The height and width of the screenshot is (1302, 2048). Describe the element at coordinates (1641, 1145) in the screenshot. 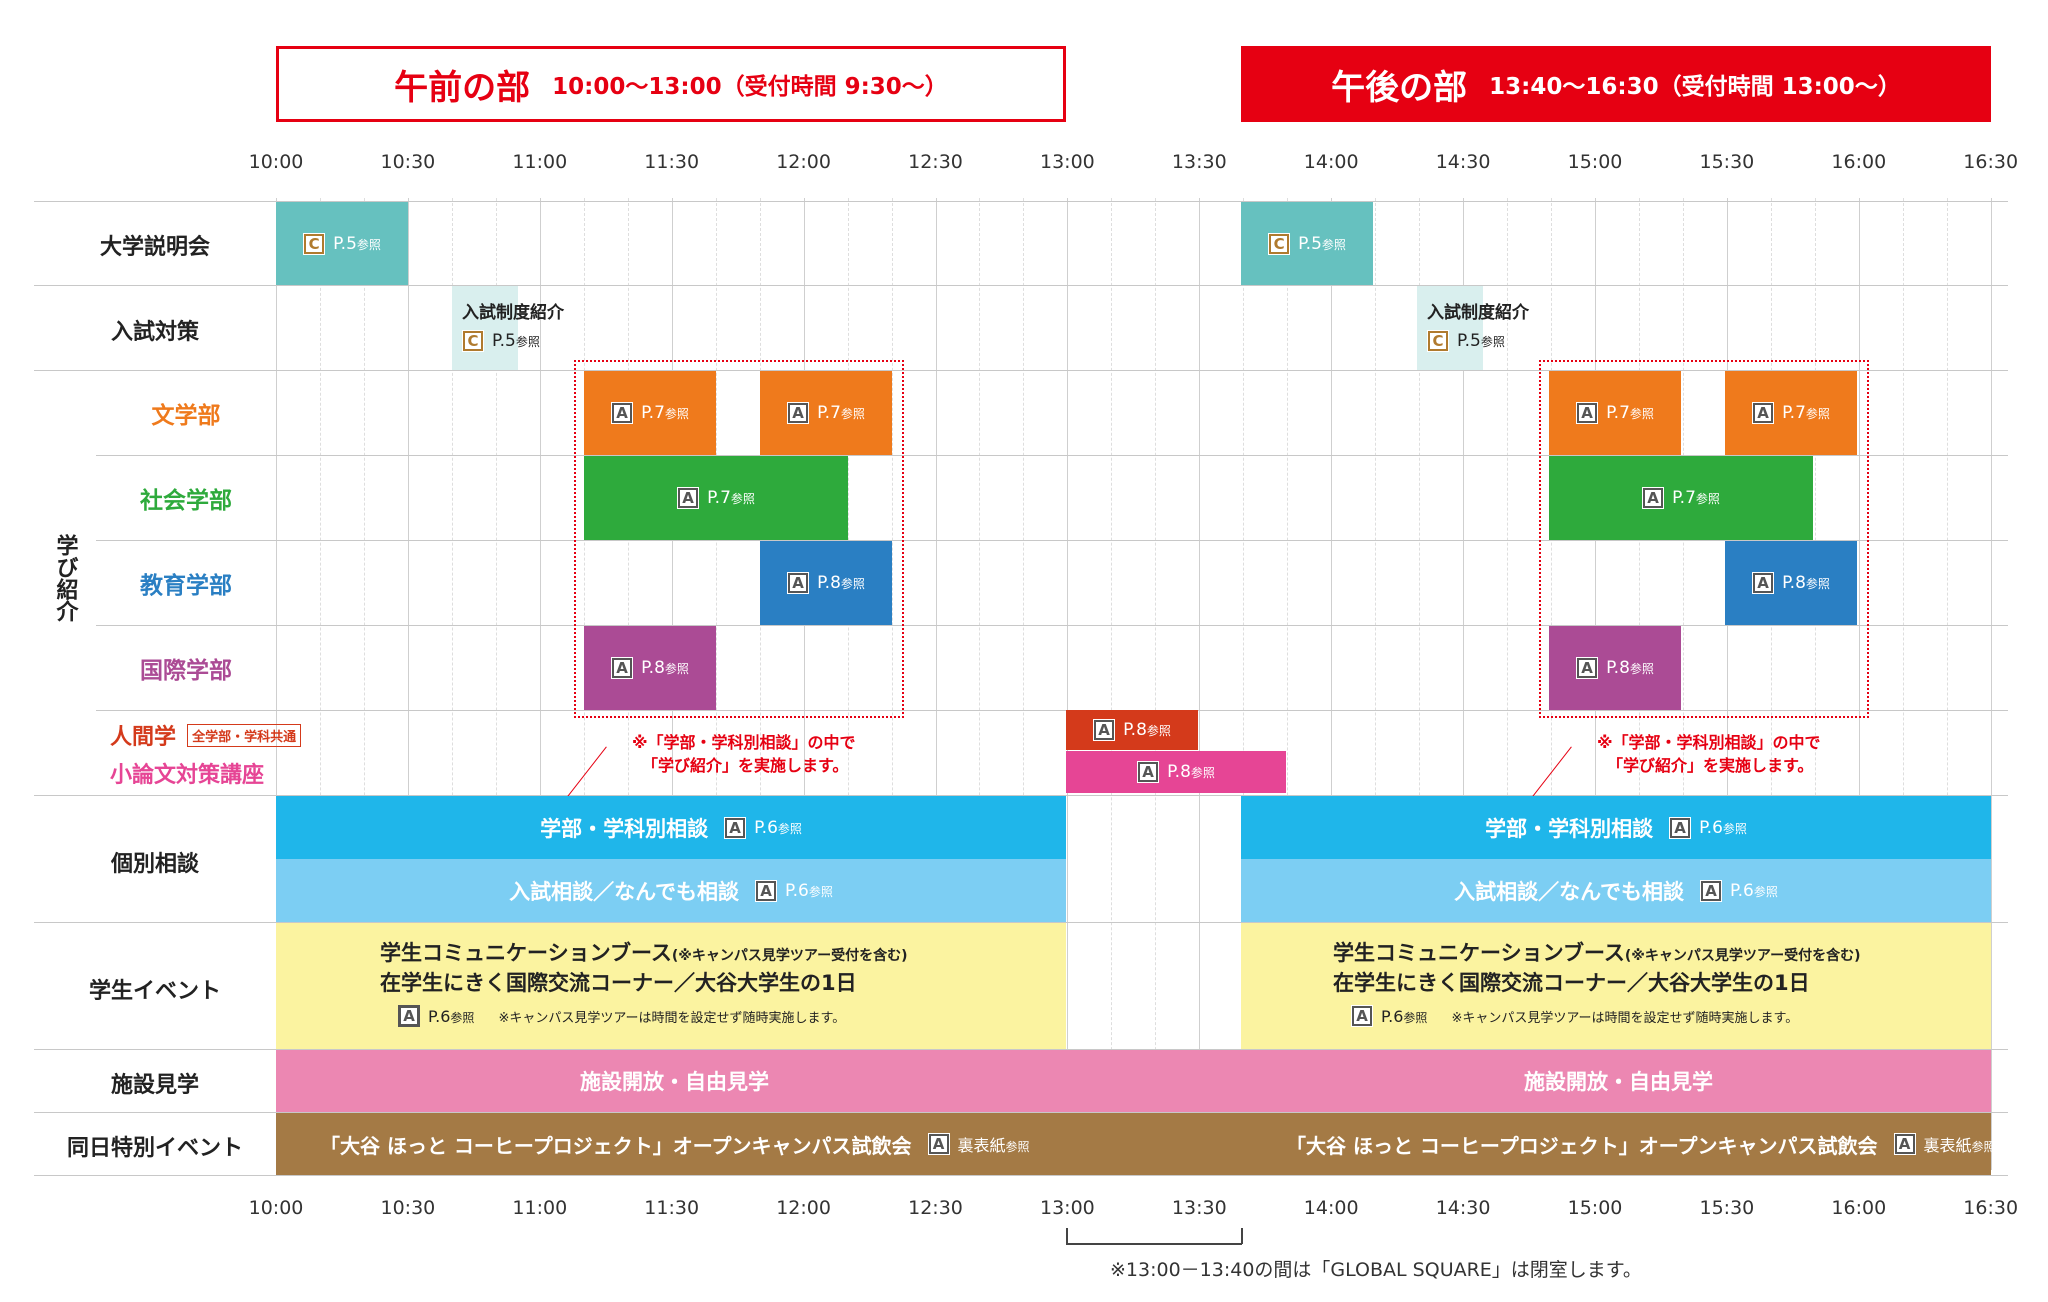

I see `coffee-event-pm: 「大谷 ほっと コーヒープロジェクト」オープンキャンパス試飲会 A 裏表紙参照` at that location.